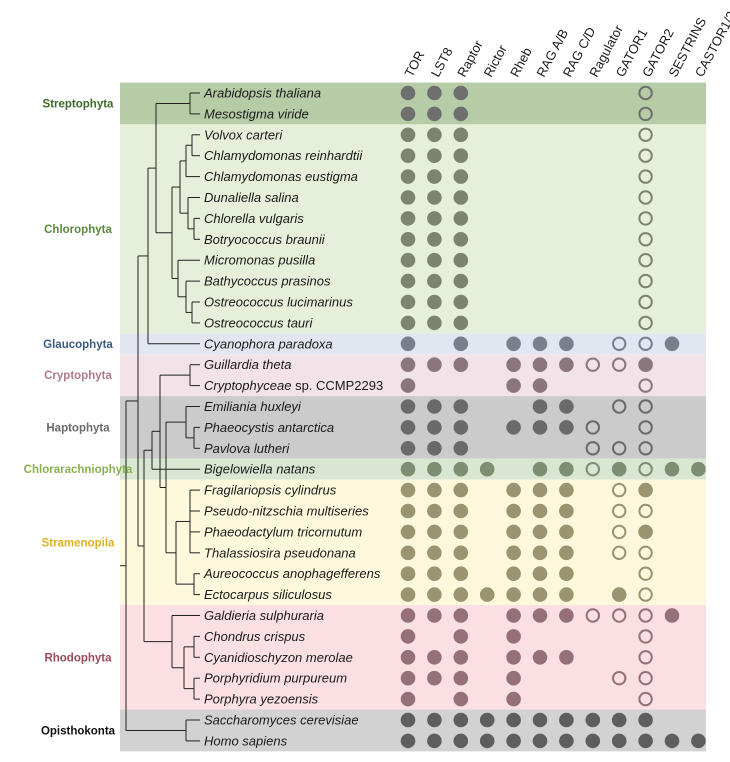  I want to click on species-name-part: Thalassiosira pseudonana, so click(280, 552).